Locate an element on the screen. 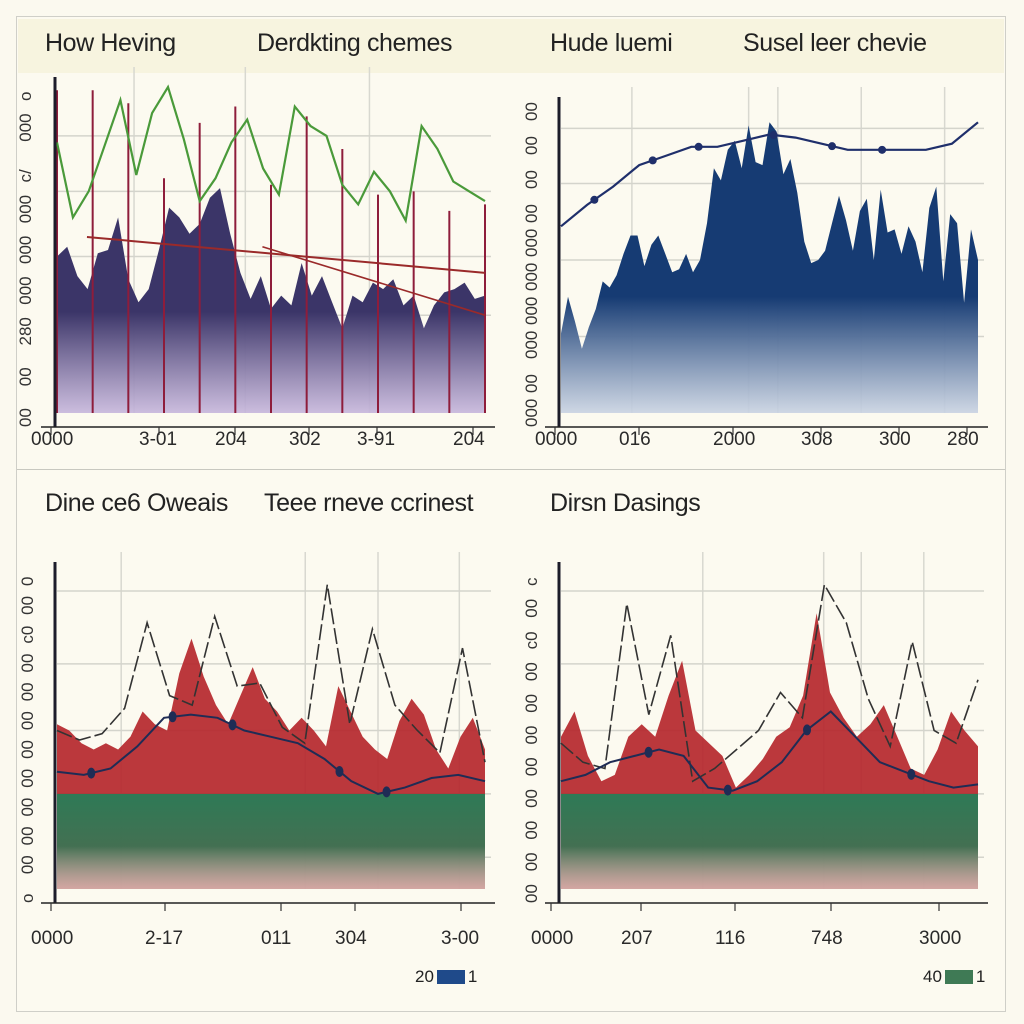 This screenshot has width=1024, height=1024. x-tick-label: 116 is located at coordinates (730, 938).